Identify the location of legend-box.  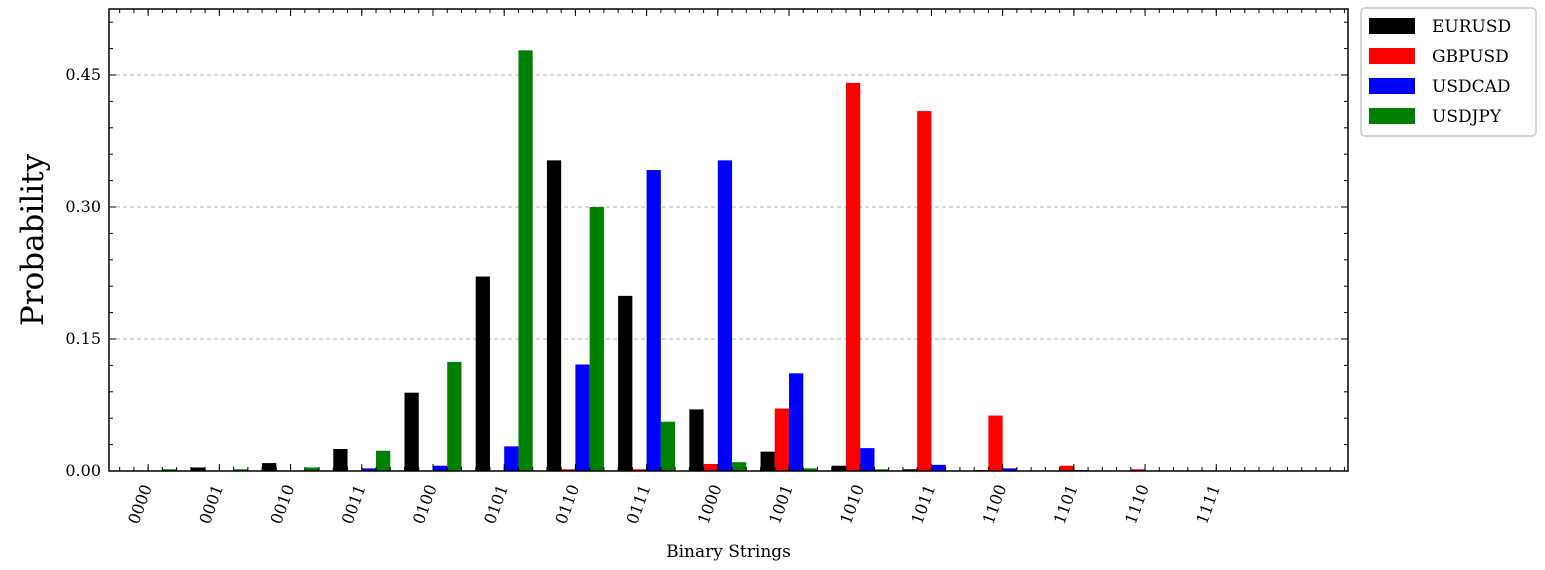
(1448, 72).